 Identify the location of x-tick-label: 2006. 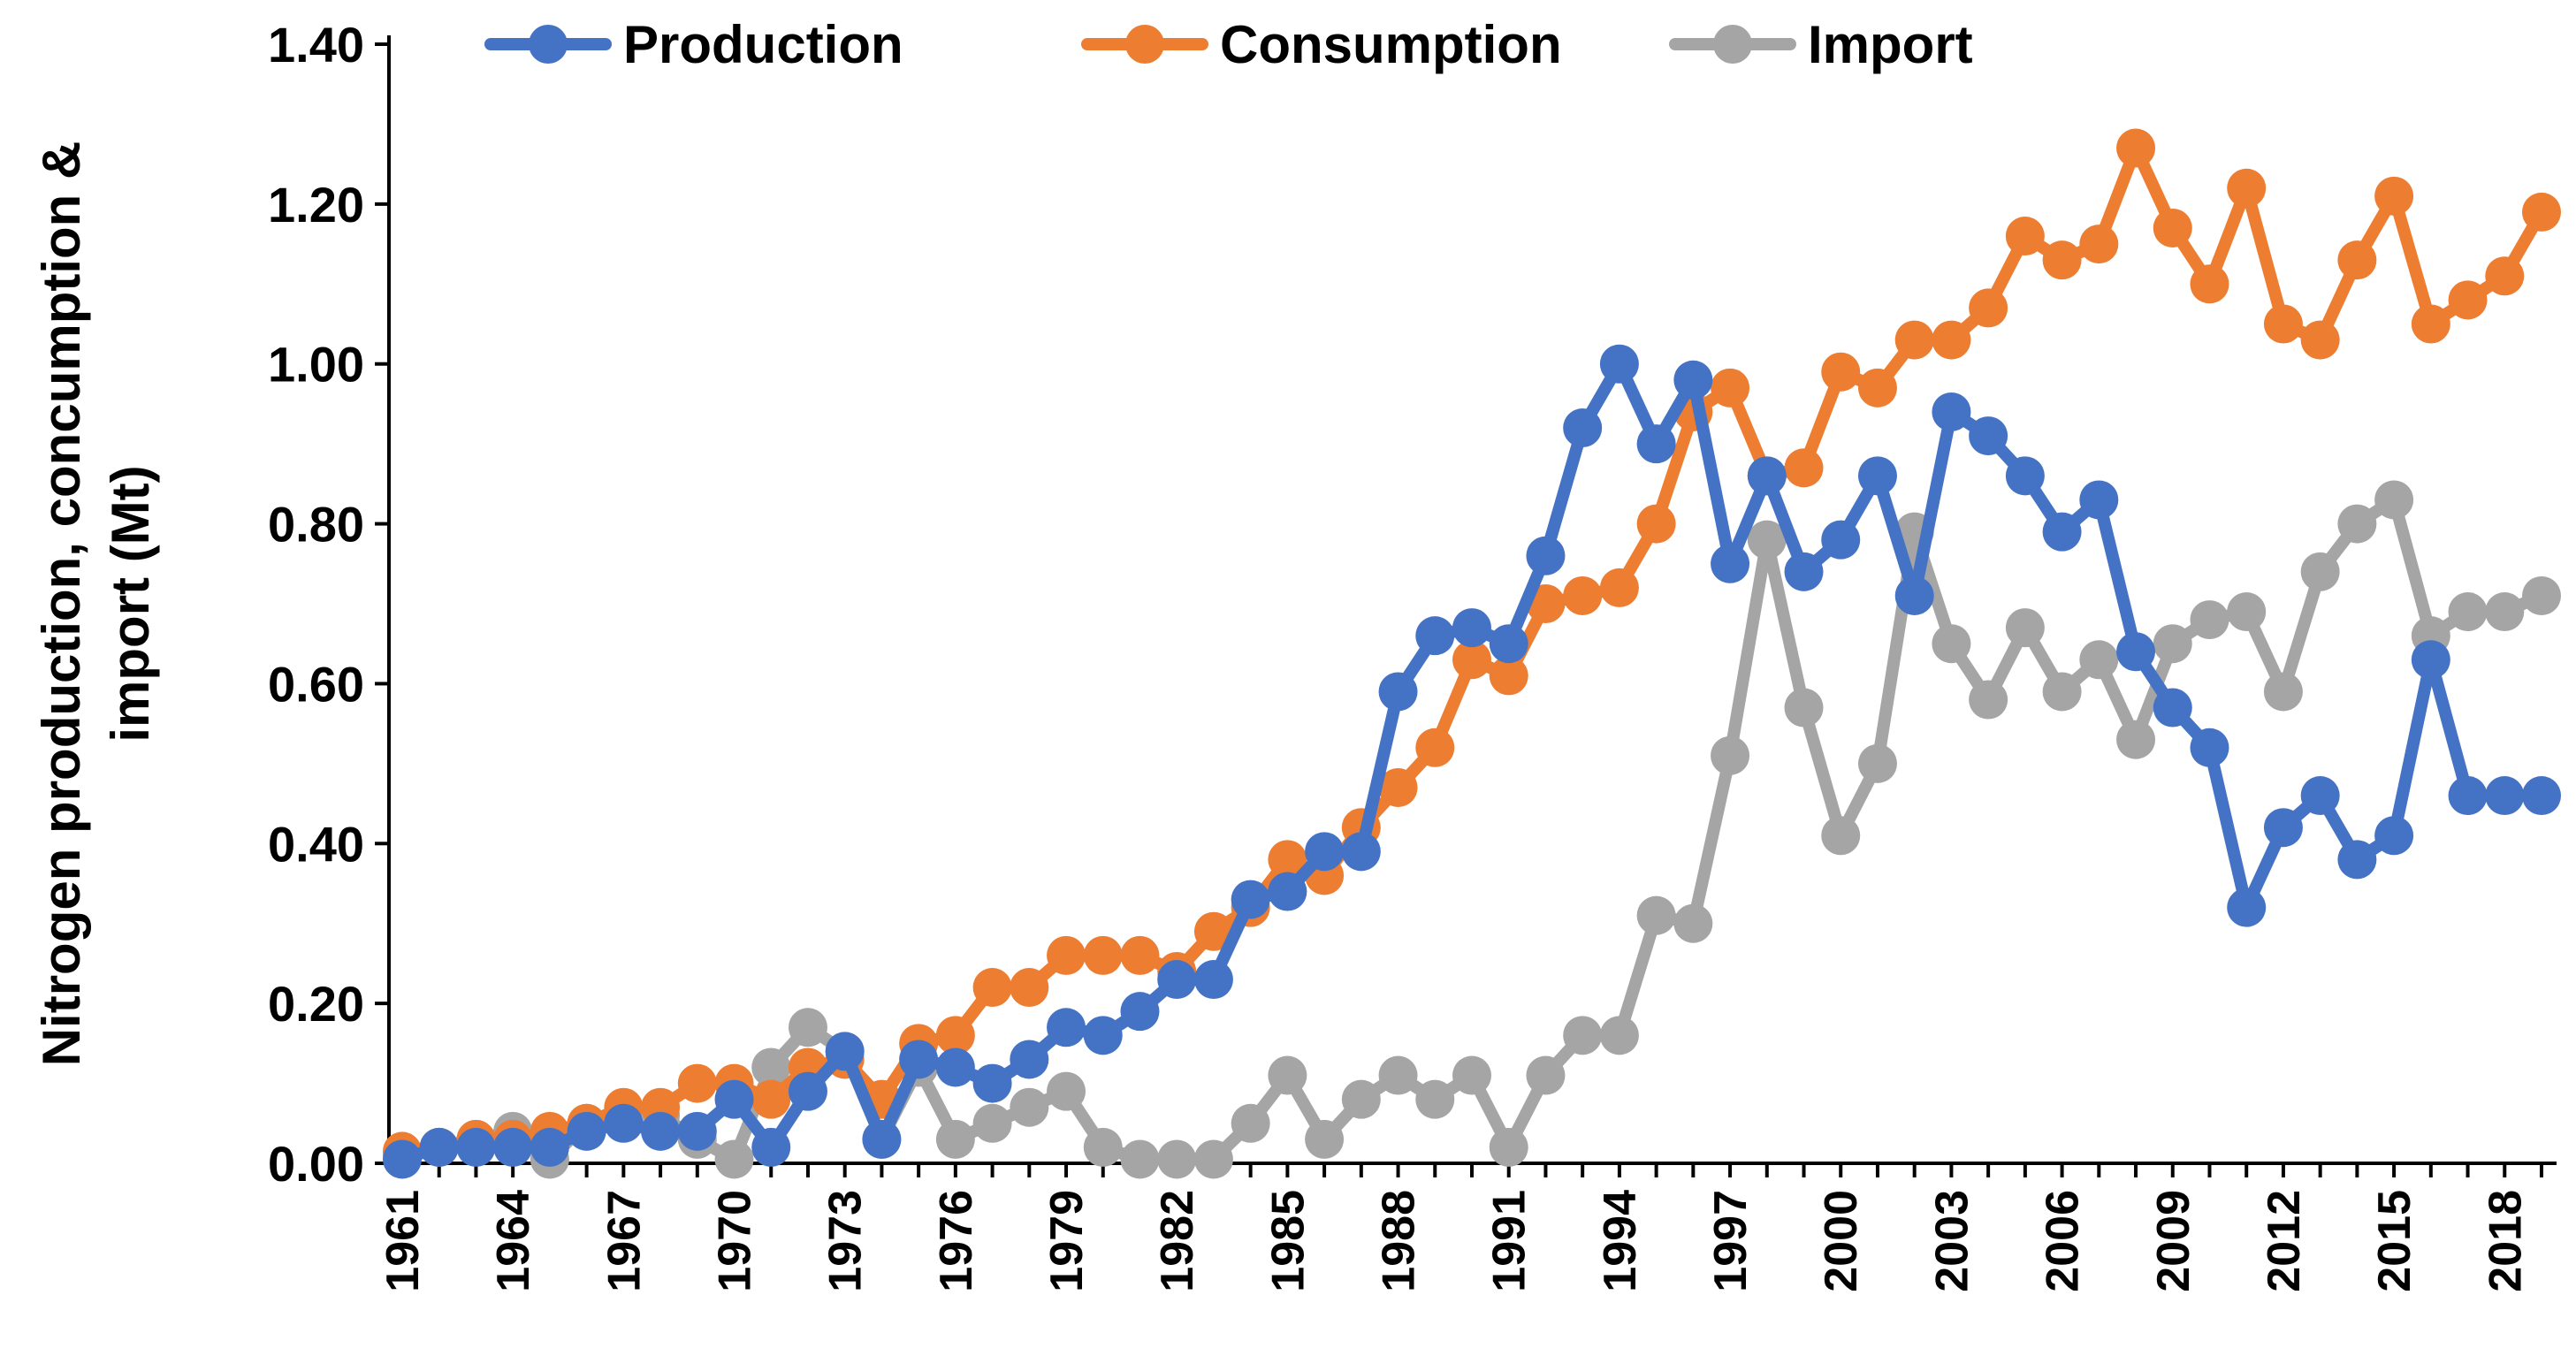
(2063, 1241).